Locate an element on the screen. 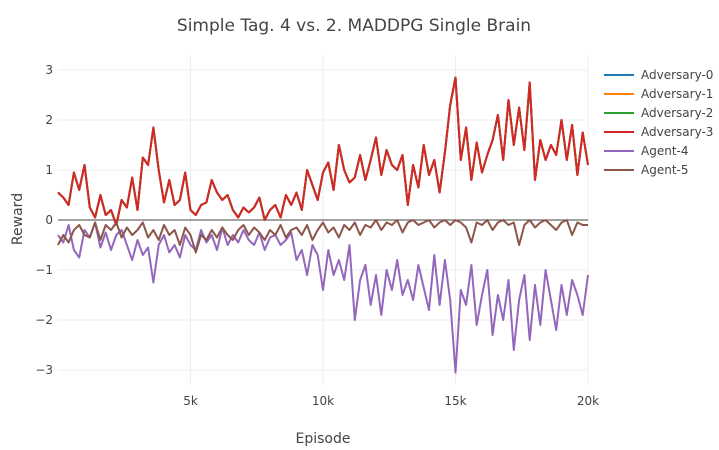  y-tick-label: −2 is located at coordinates (44, 320).